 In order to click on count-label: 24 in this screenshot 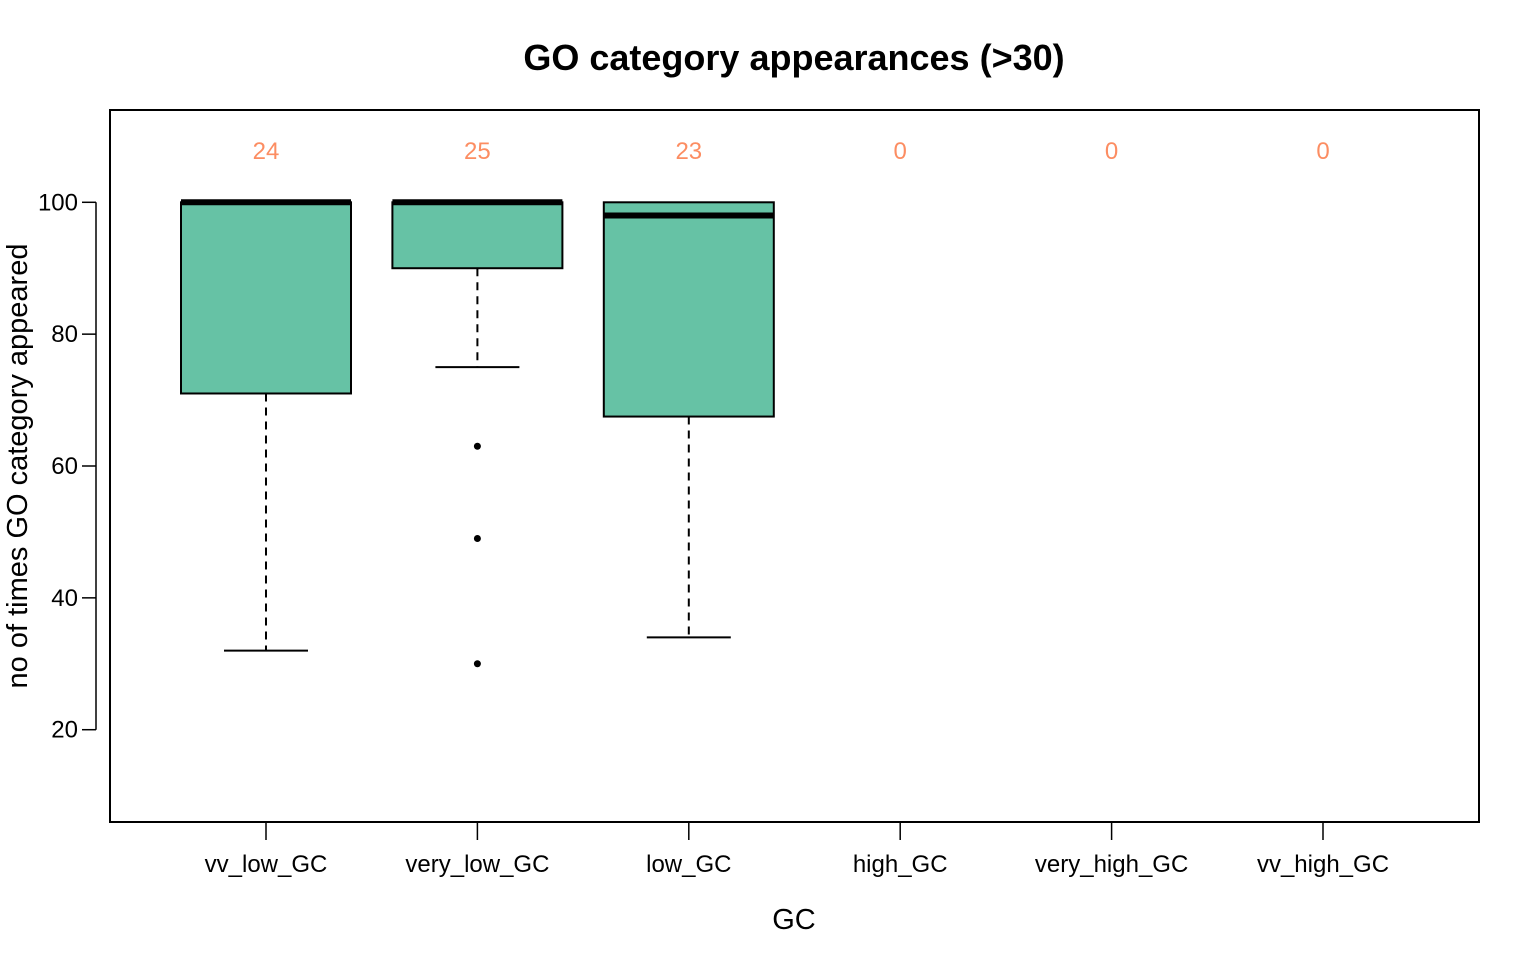, I will do `click(266, 151)`.